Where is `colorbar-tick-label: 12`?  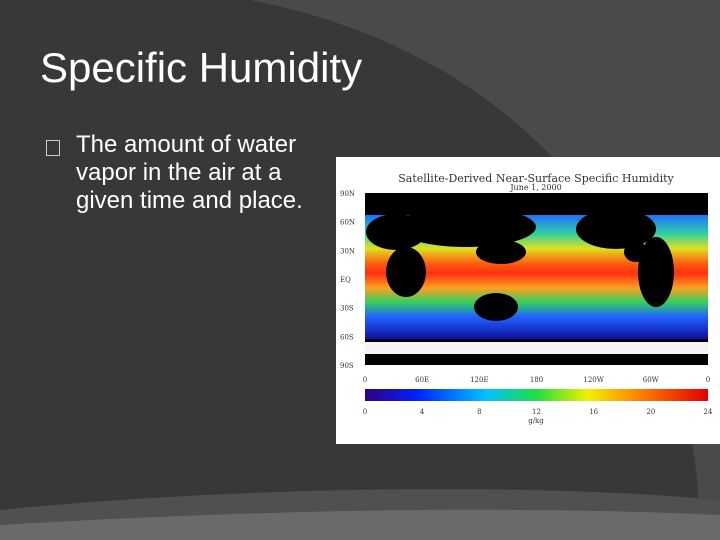
colorbar-tick-label: 12 is located at coordinates (536, 412).